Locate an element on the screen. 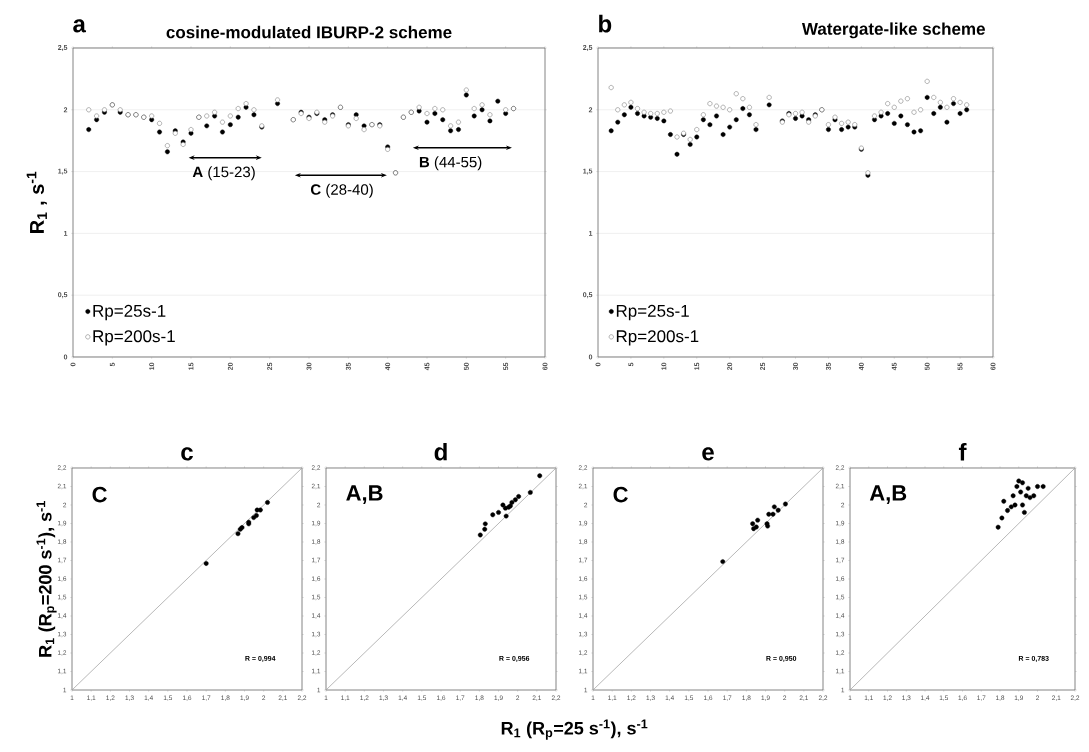 This screenshot has height=752, width=1089. chart-title: c is located at coordinates (187, 454).